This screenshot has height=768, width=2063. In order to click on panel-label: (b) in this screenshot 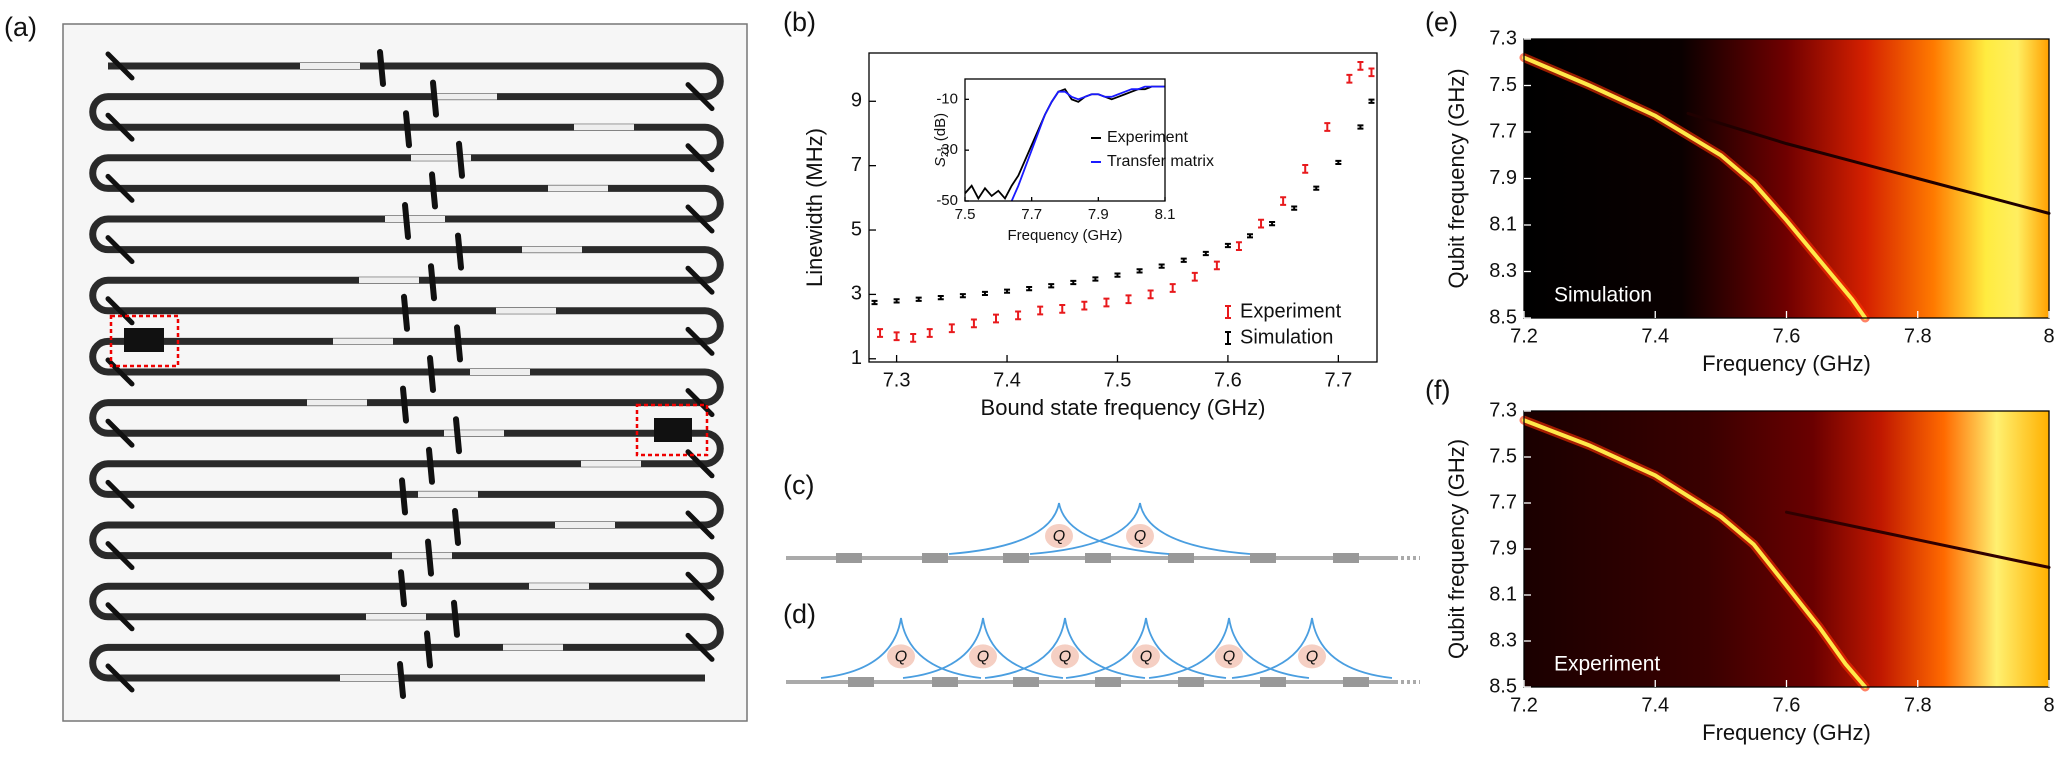, I will do `click(799, 22)`.